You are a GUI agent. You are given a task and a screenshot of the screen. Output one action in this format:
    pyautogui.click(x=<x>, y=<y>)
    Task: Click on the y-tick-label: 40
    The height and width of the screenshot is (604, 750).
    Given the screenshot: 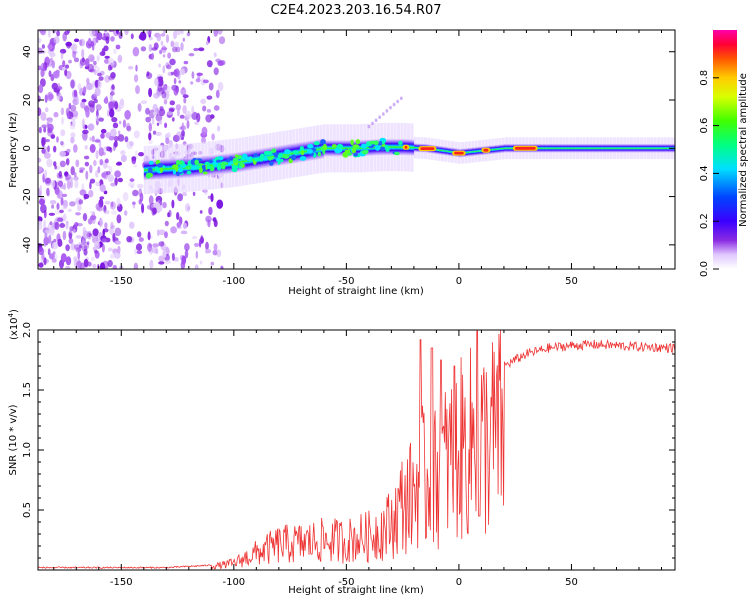 What is the action you would take?
    pyautogui.click(x=27, y=51)
    